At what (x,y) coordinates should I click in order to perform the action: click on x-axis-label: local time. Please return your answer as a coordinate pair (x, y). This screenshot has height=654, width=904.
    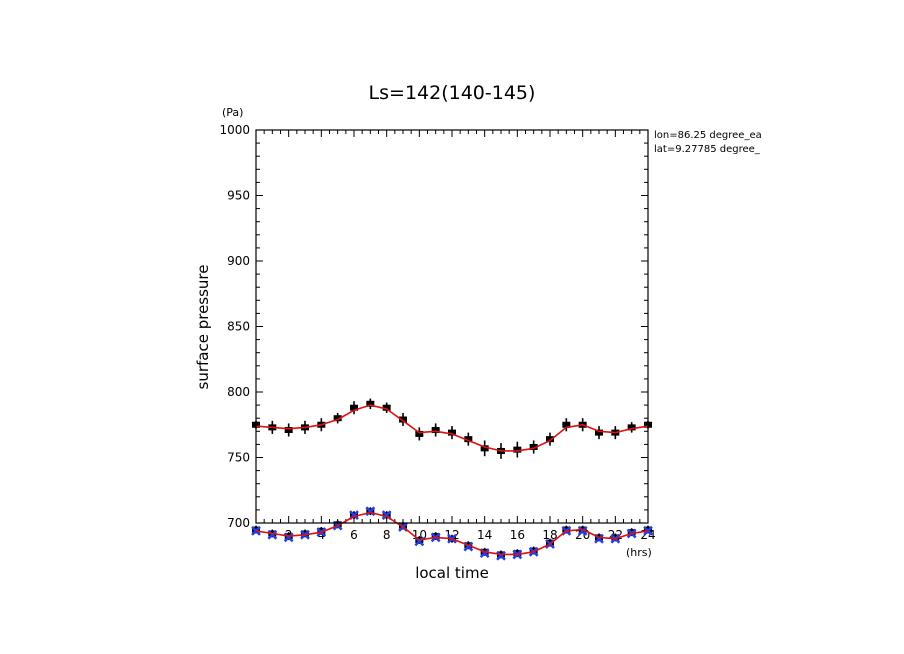
    Looking at the image, I should click on (452, 573).